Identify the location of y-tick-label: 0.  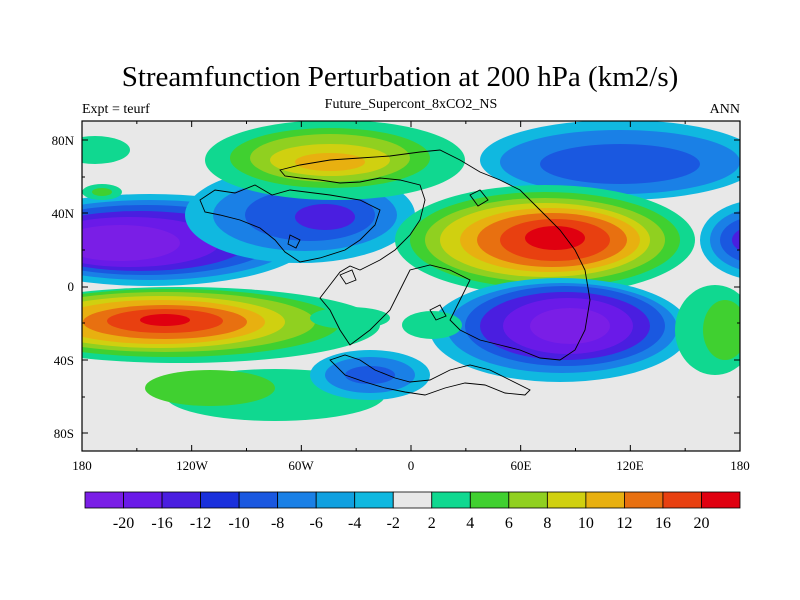
(71, 286).